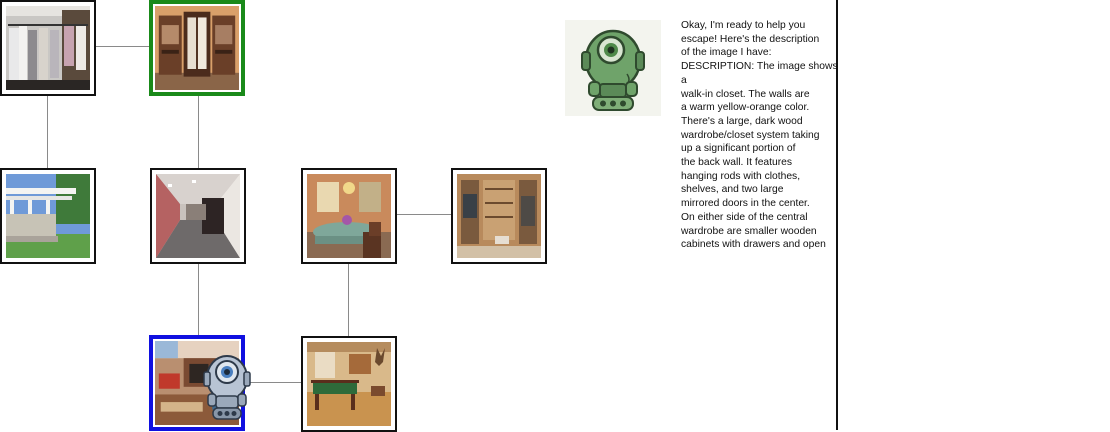 The height and width of the screenshot is (432, 1110). I want to click on room-closet-shelving, so click(499, 216).